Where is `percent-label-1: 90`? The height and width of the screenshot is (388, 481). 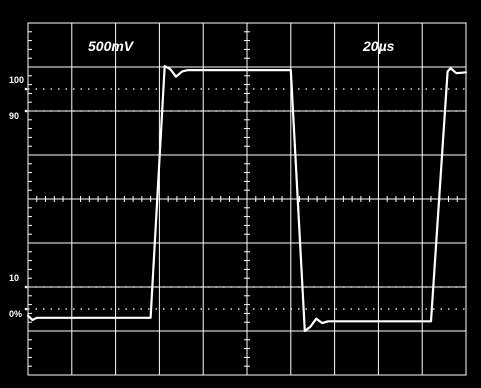 percent-label-1: 90 is located at coordinates (14, 116).